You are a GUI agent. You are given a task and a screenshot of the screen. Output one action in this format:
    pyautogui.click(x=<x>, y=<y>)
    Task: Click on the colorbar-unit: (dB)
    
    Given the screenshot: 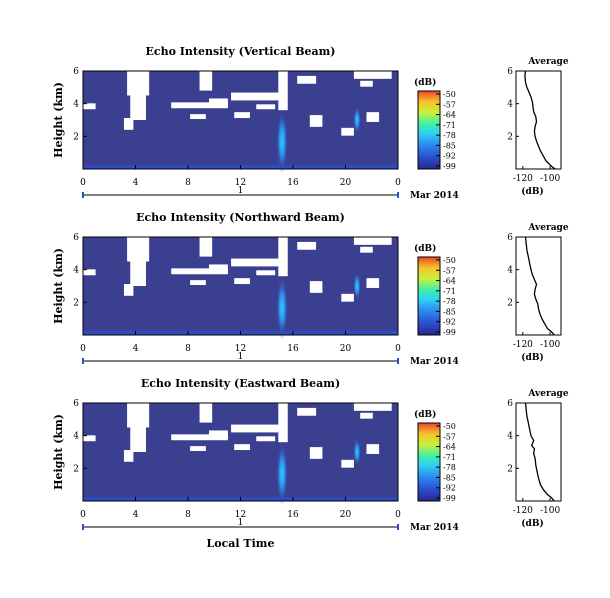 What is the action you would take?
    pyautogui.click(x=425, y=82)
    